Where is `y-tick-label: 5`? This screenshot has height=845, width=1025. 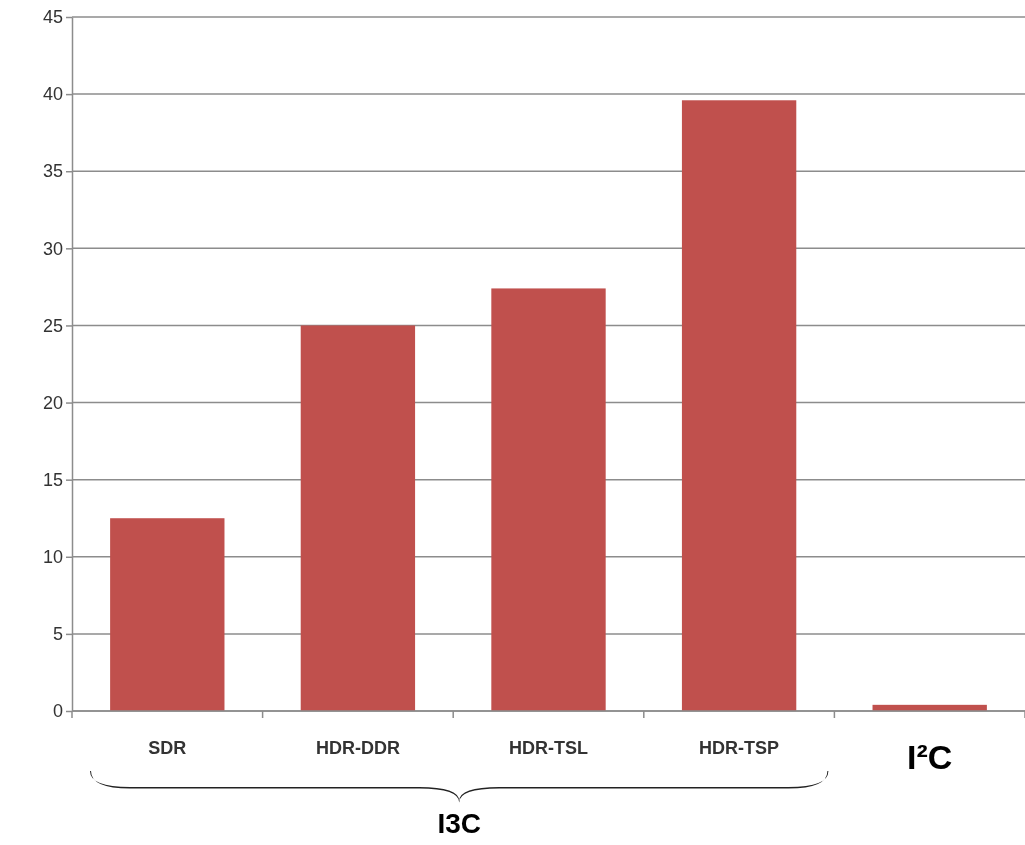 y-tick-label: 5 is located at coordinates (57, 634).